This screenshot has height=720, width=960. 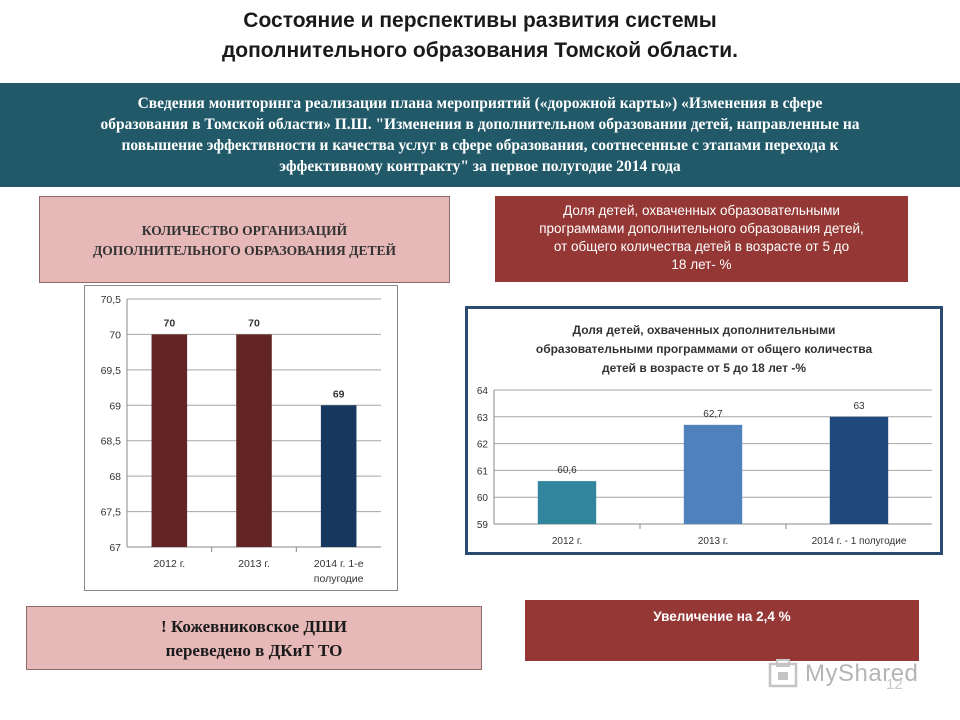 What do you see at coordinates (254, 564) in the screenshot?
I see `org-chart-x-tick-label: 2013 г.` at bounding box center [254, 564].